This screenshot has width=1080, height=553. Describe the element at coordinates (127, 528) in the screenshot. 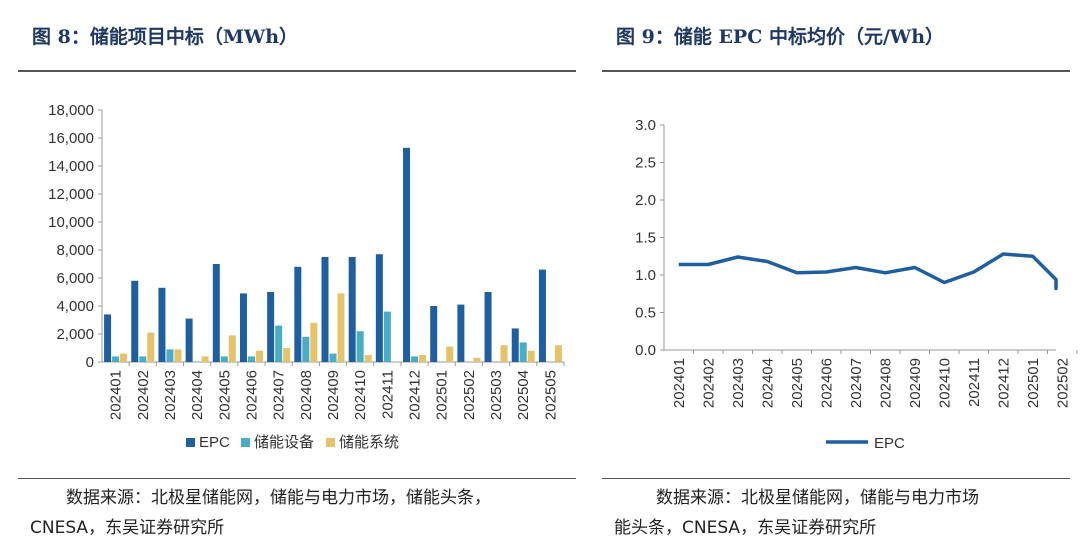

I see `source-note-line-2: CNESA，东吴证券研究所` at that location.